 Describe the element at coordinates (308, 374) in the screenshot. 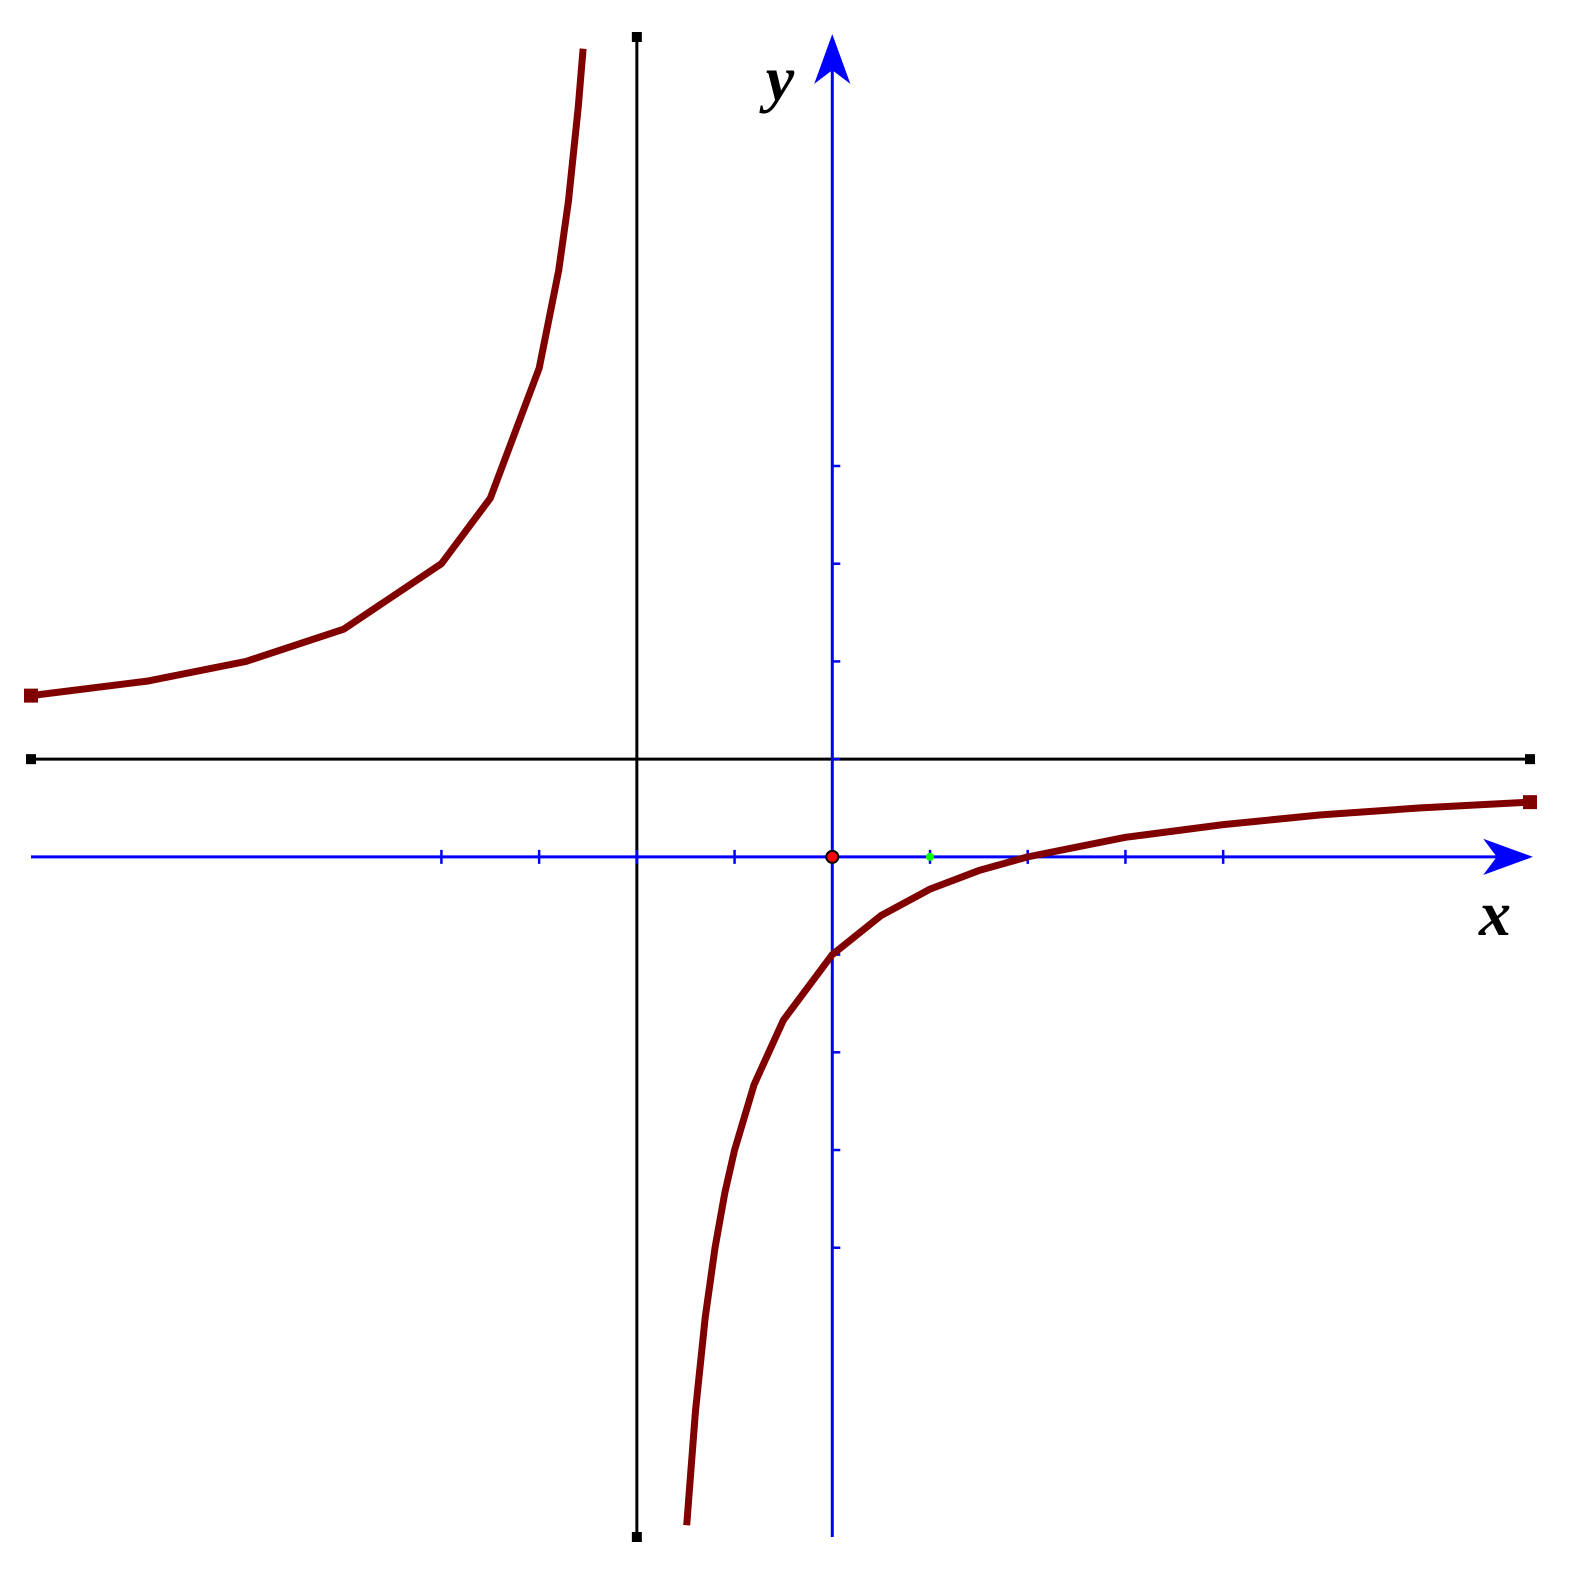

I see `curve` at that location.